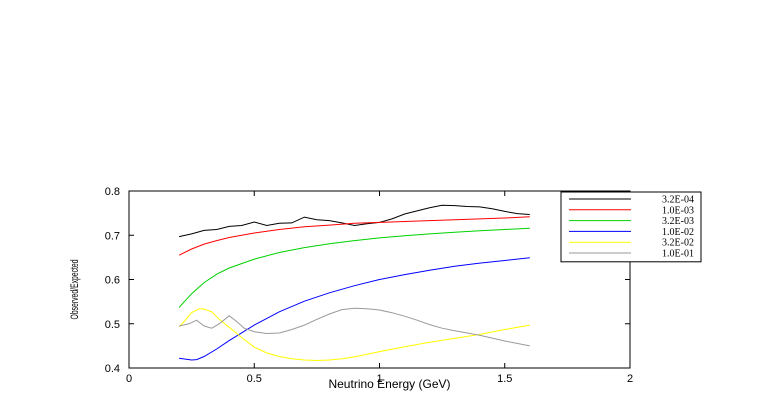 This screenshot has height=415, width=761. Describe the element at coordinates (354, 267) in the screenshot. I see `series-line-3.2E-03` at that location.